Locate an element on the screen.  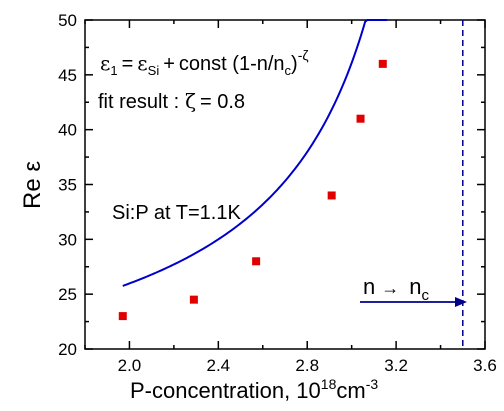
x-tick-labels: 2.0 2.4 2.8 3.2 3.6 is located at coordinates (307, 365).